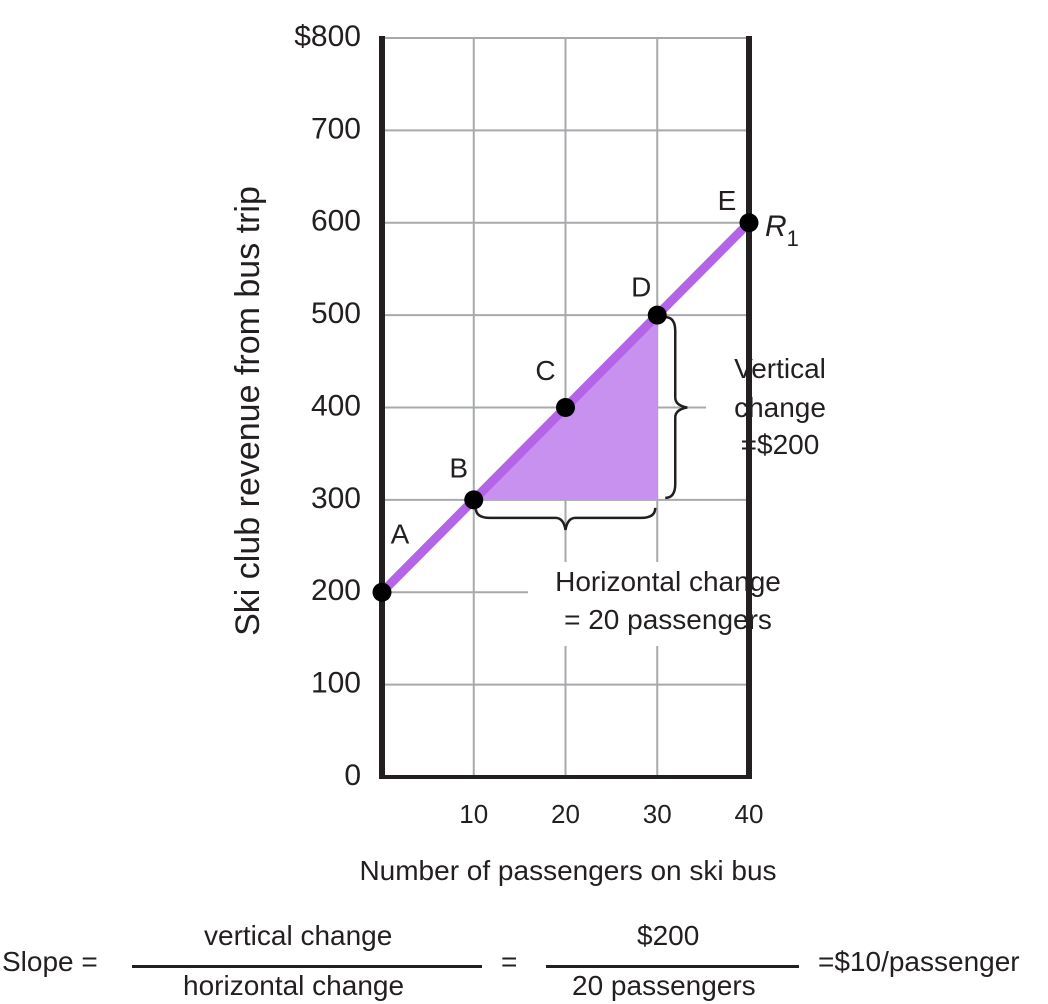  What do you see at coordinates (294, 985) in the screenshot?
I see `fraction-1-denominator: horizontal change` at bounding box center [294, 985].